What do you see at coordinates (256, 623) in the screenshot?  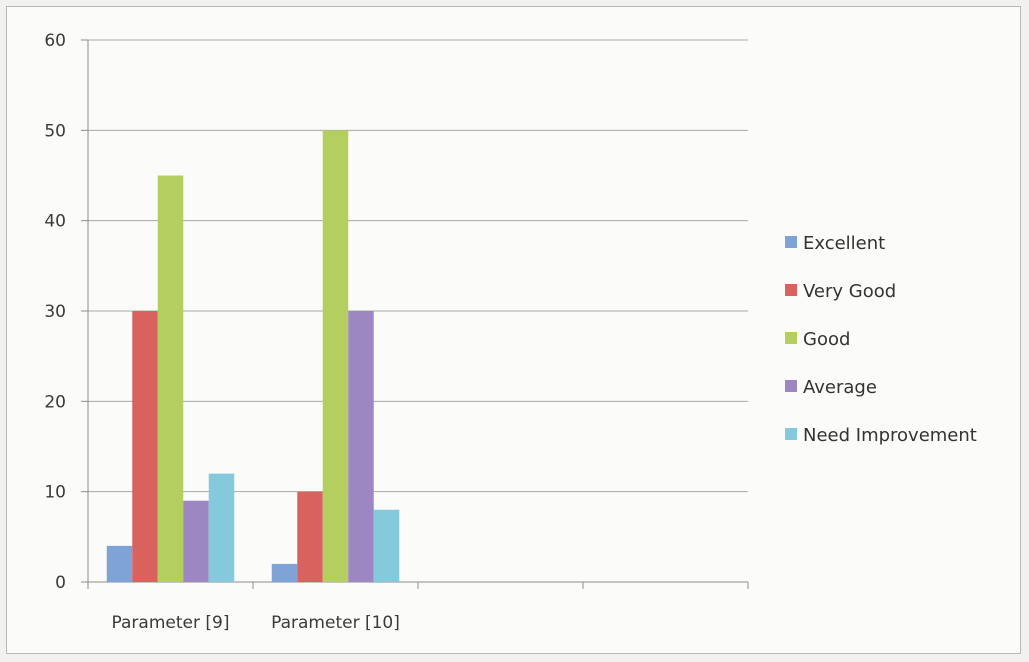 I see `x-tick-labels: Parameter [9] Parameter [10]` at bounding box center [256, 623].